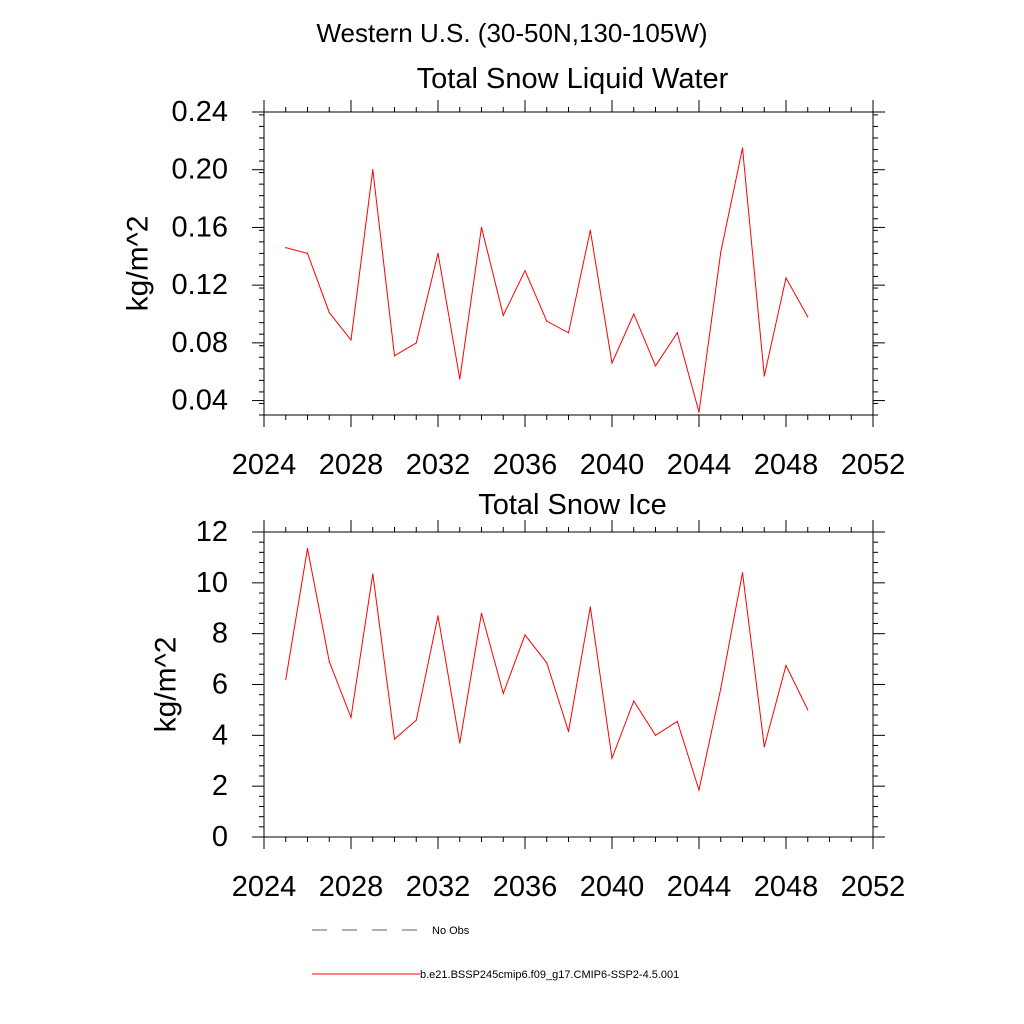 This screenshot has width=1024, height=1024. What do you see at coordinates (200, 227) in the screenshot?
I see `y-tick-label: 0.16` at bounding box center [200, 227].